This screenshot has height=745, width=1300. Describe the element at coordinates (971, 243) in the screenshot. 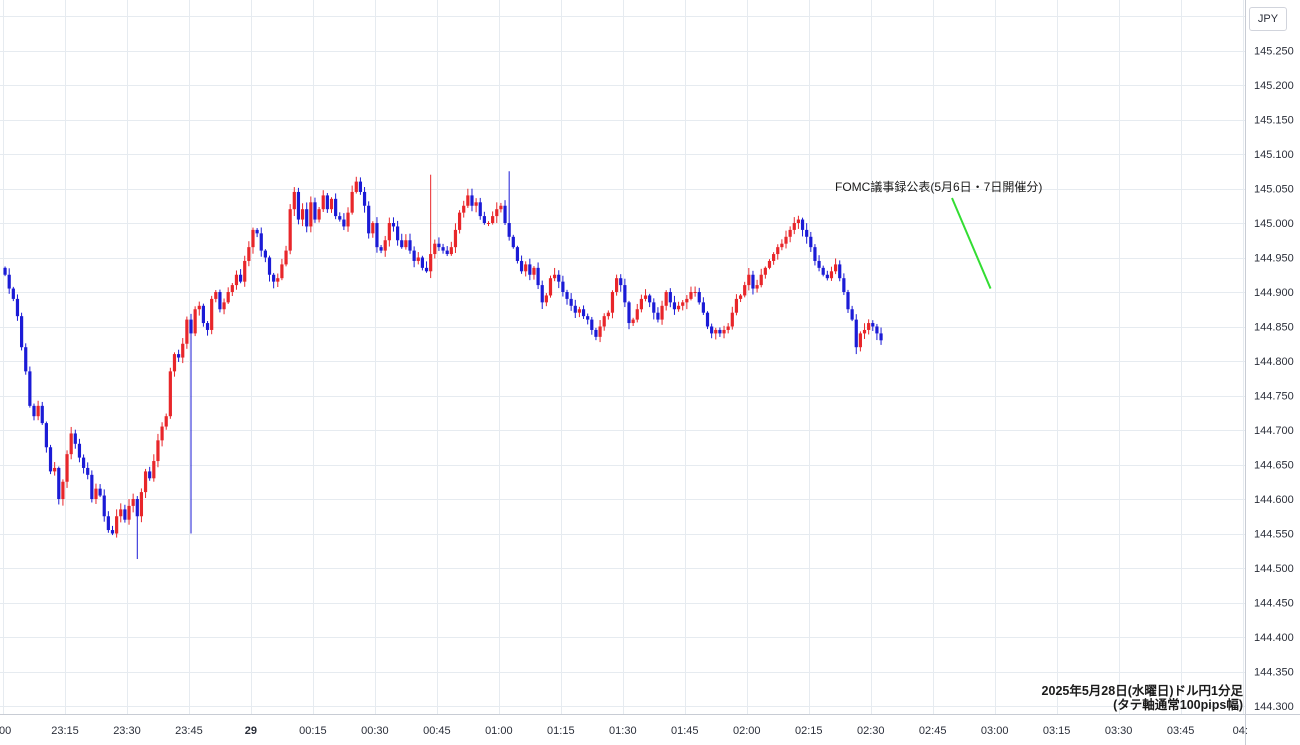

I see `fomc-annotation-arrow` at that location.